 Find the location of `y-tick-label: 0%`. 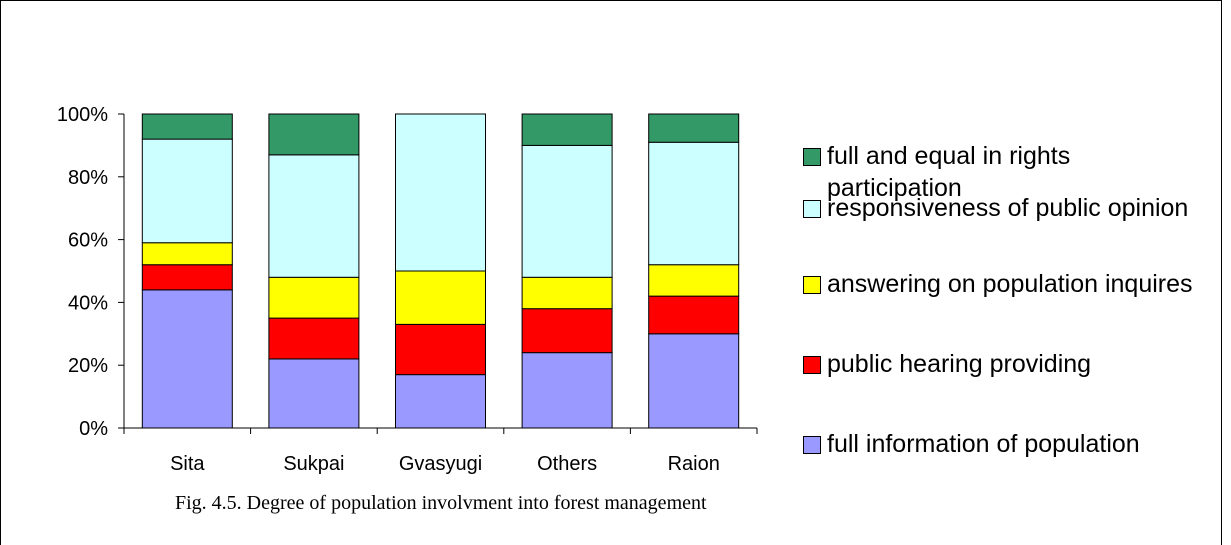

y-tick-label: 0% is located at coordinates (93, 429).